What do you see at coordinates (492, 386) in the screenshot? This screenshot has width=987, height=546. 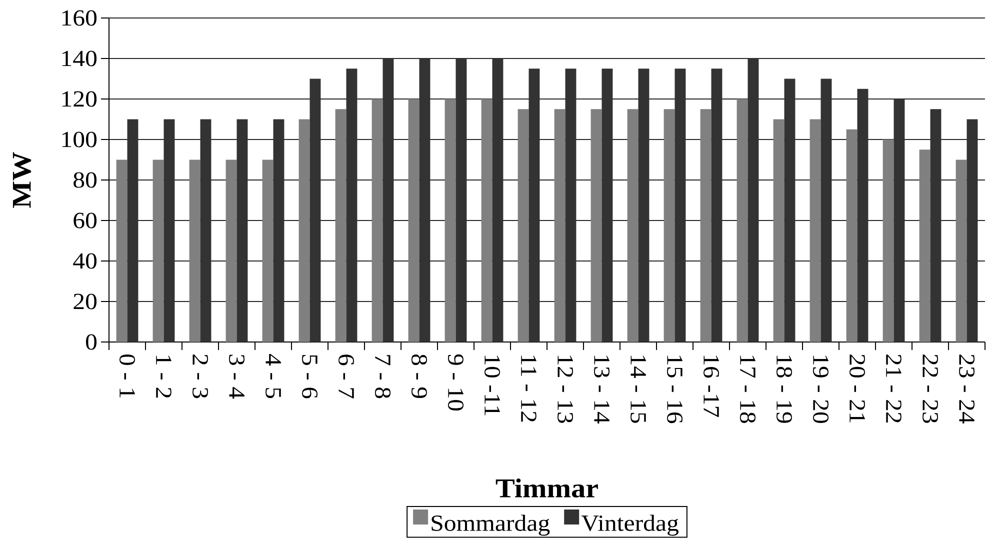 I see `x-tick-label: 10 -11` at bounding box center [492, 386].